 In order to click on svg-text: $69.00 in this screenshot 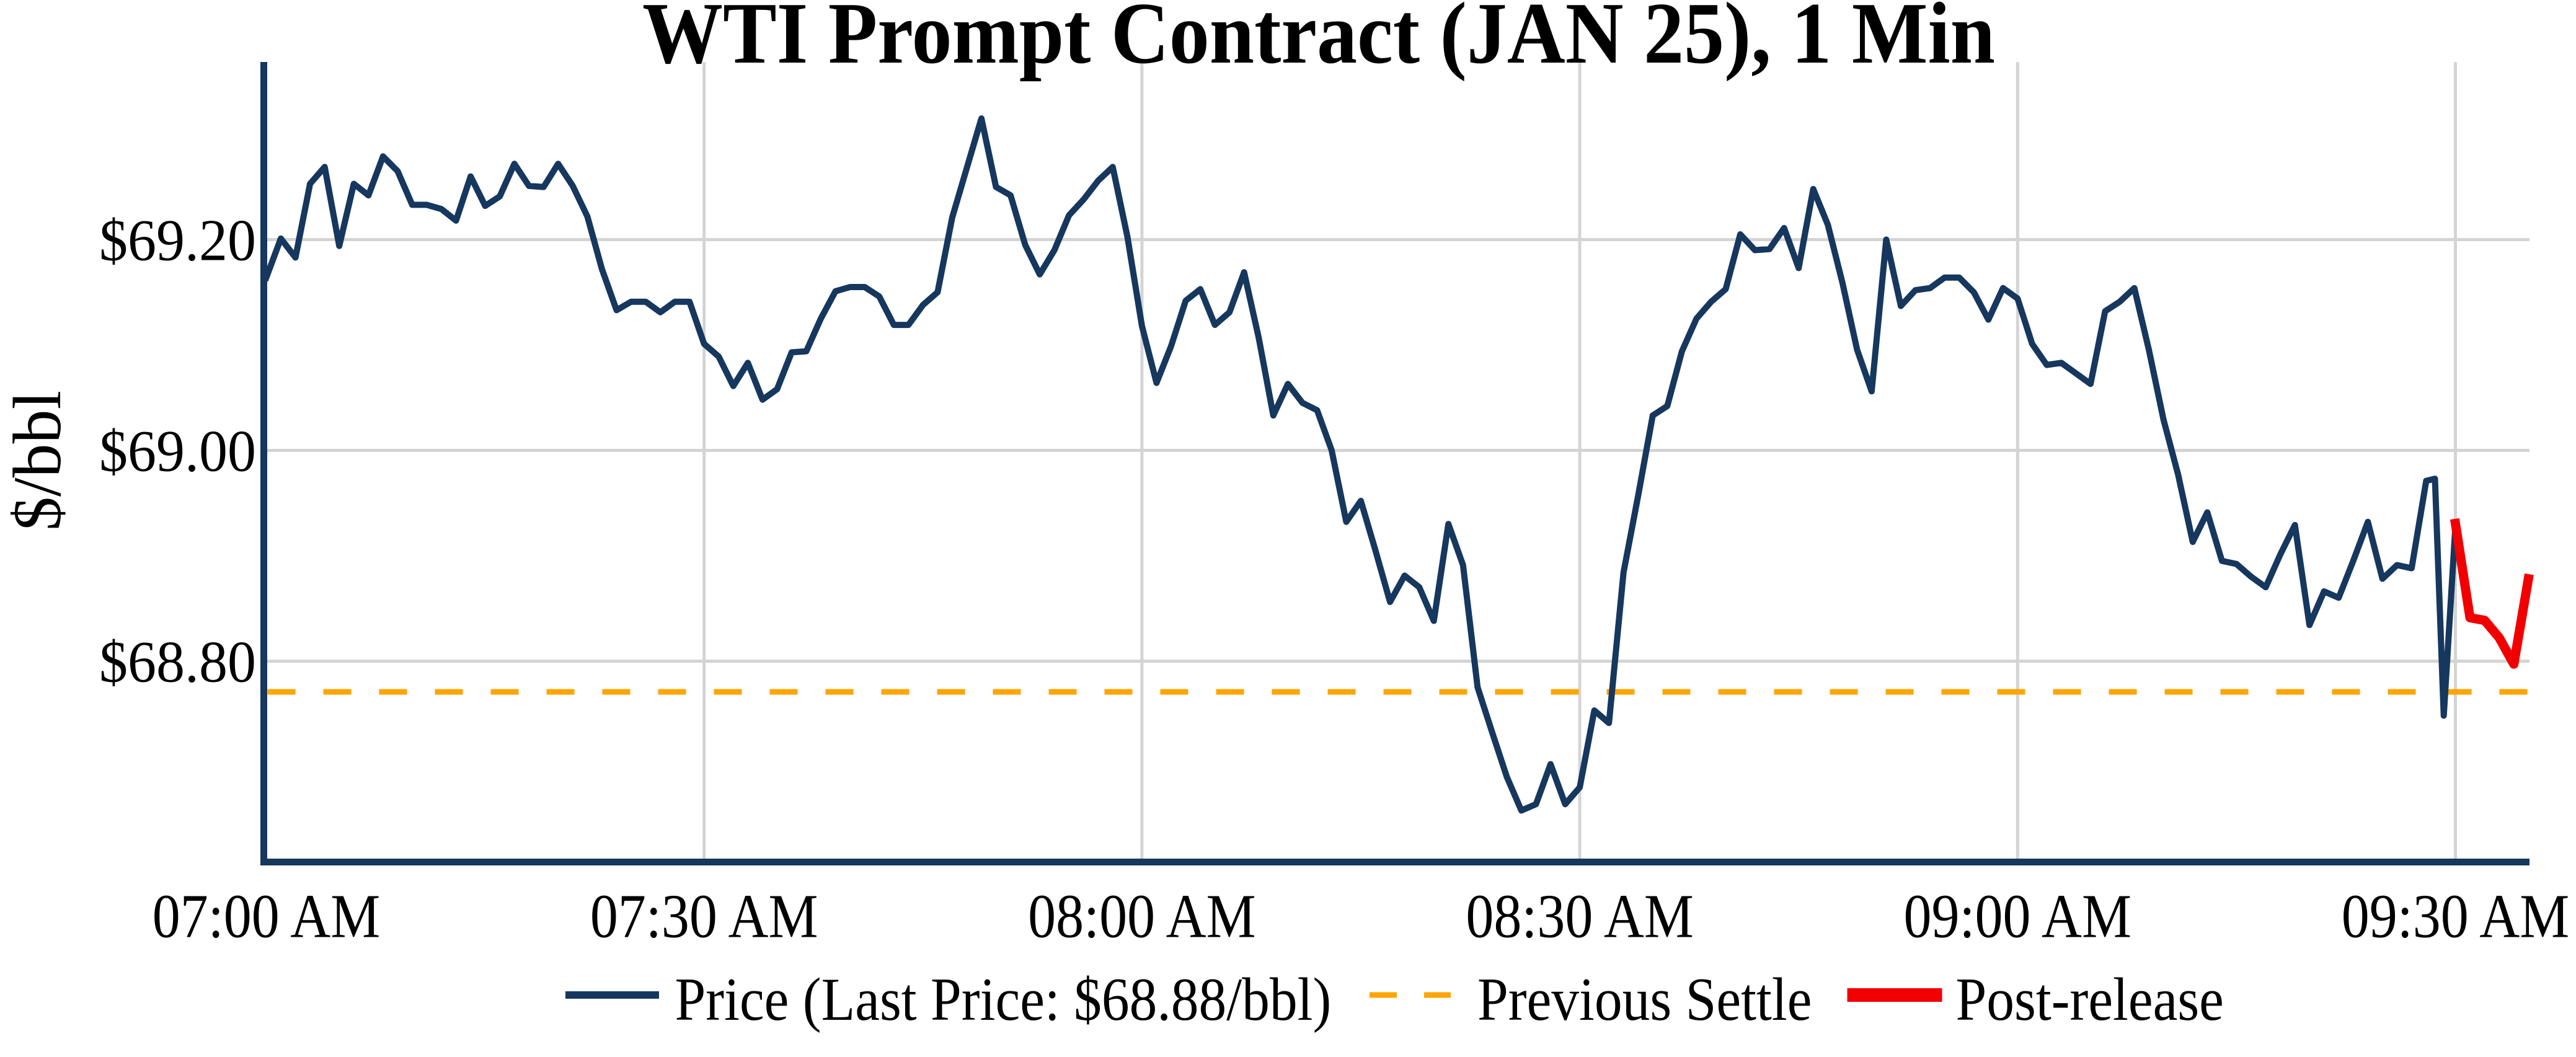, I will do `click(178, 451)`.